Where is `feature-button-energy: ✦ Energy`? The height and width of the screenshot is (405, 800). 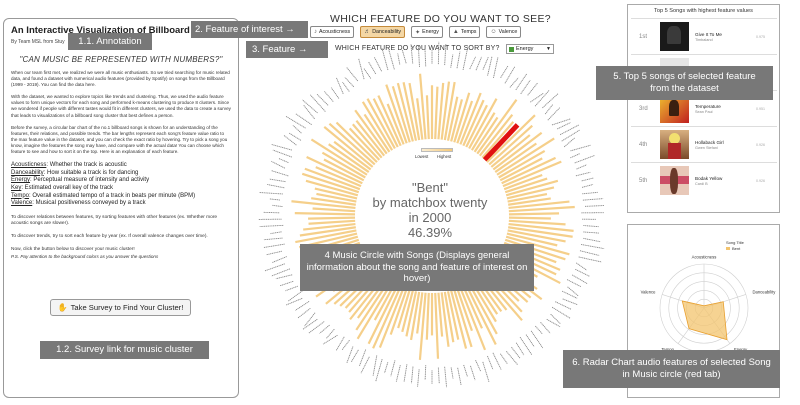
feature-button-energy: ✦ Energy is located at coordinates (427, 32).